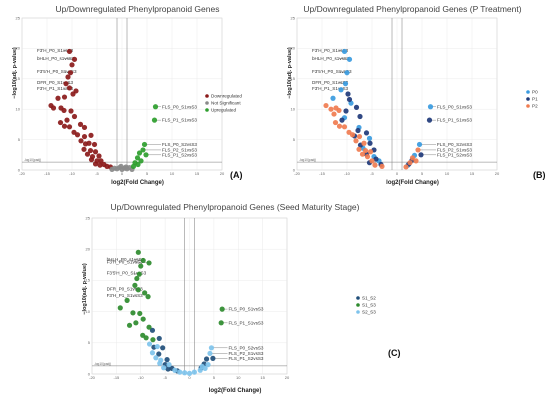 The height and width of the screenshot is (401, 550). Describe the element at coordinates (226, 96) in the screenshot. I see `legend-label: Downregulated` at that location.